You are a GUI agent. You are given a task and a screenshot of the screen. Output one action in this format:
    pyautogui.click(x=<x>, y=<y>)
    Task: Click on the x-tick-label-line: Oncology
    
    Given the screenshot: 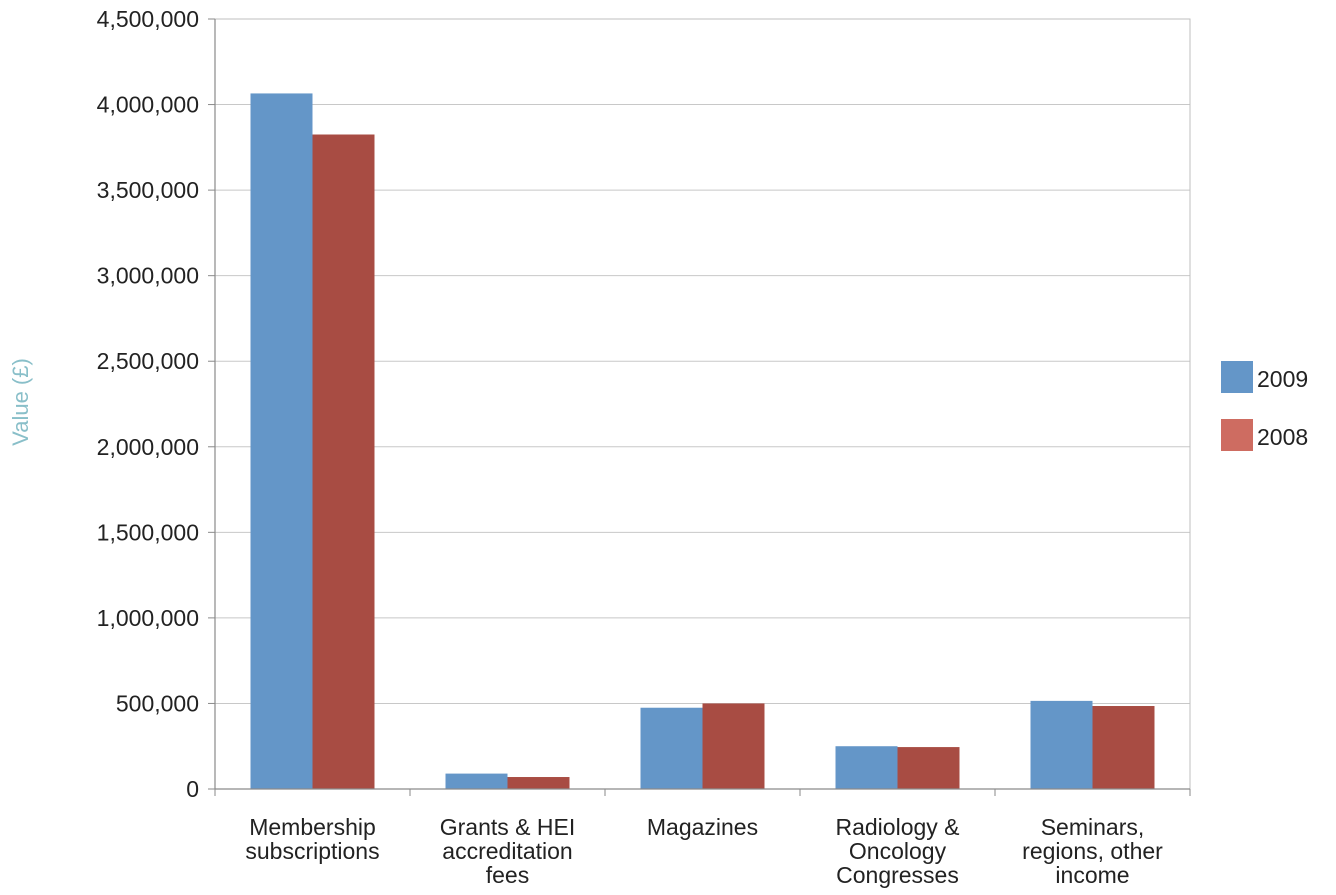 What is the action you would take?
    pyautogui.click(x=898, y=851)
    